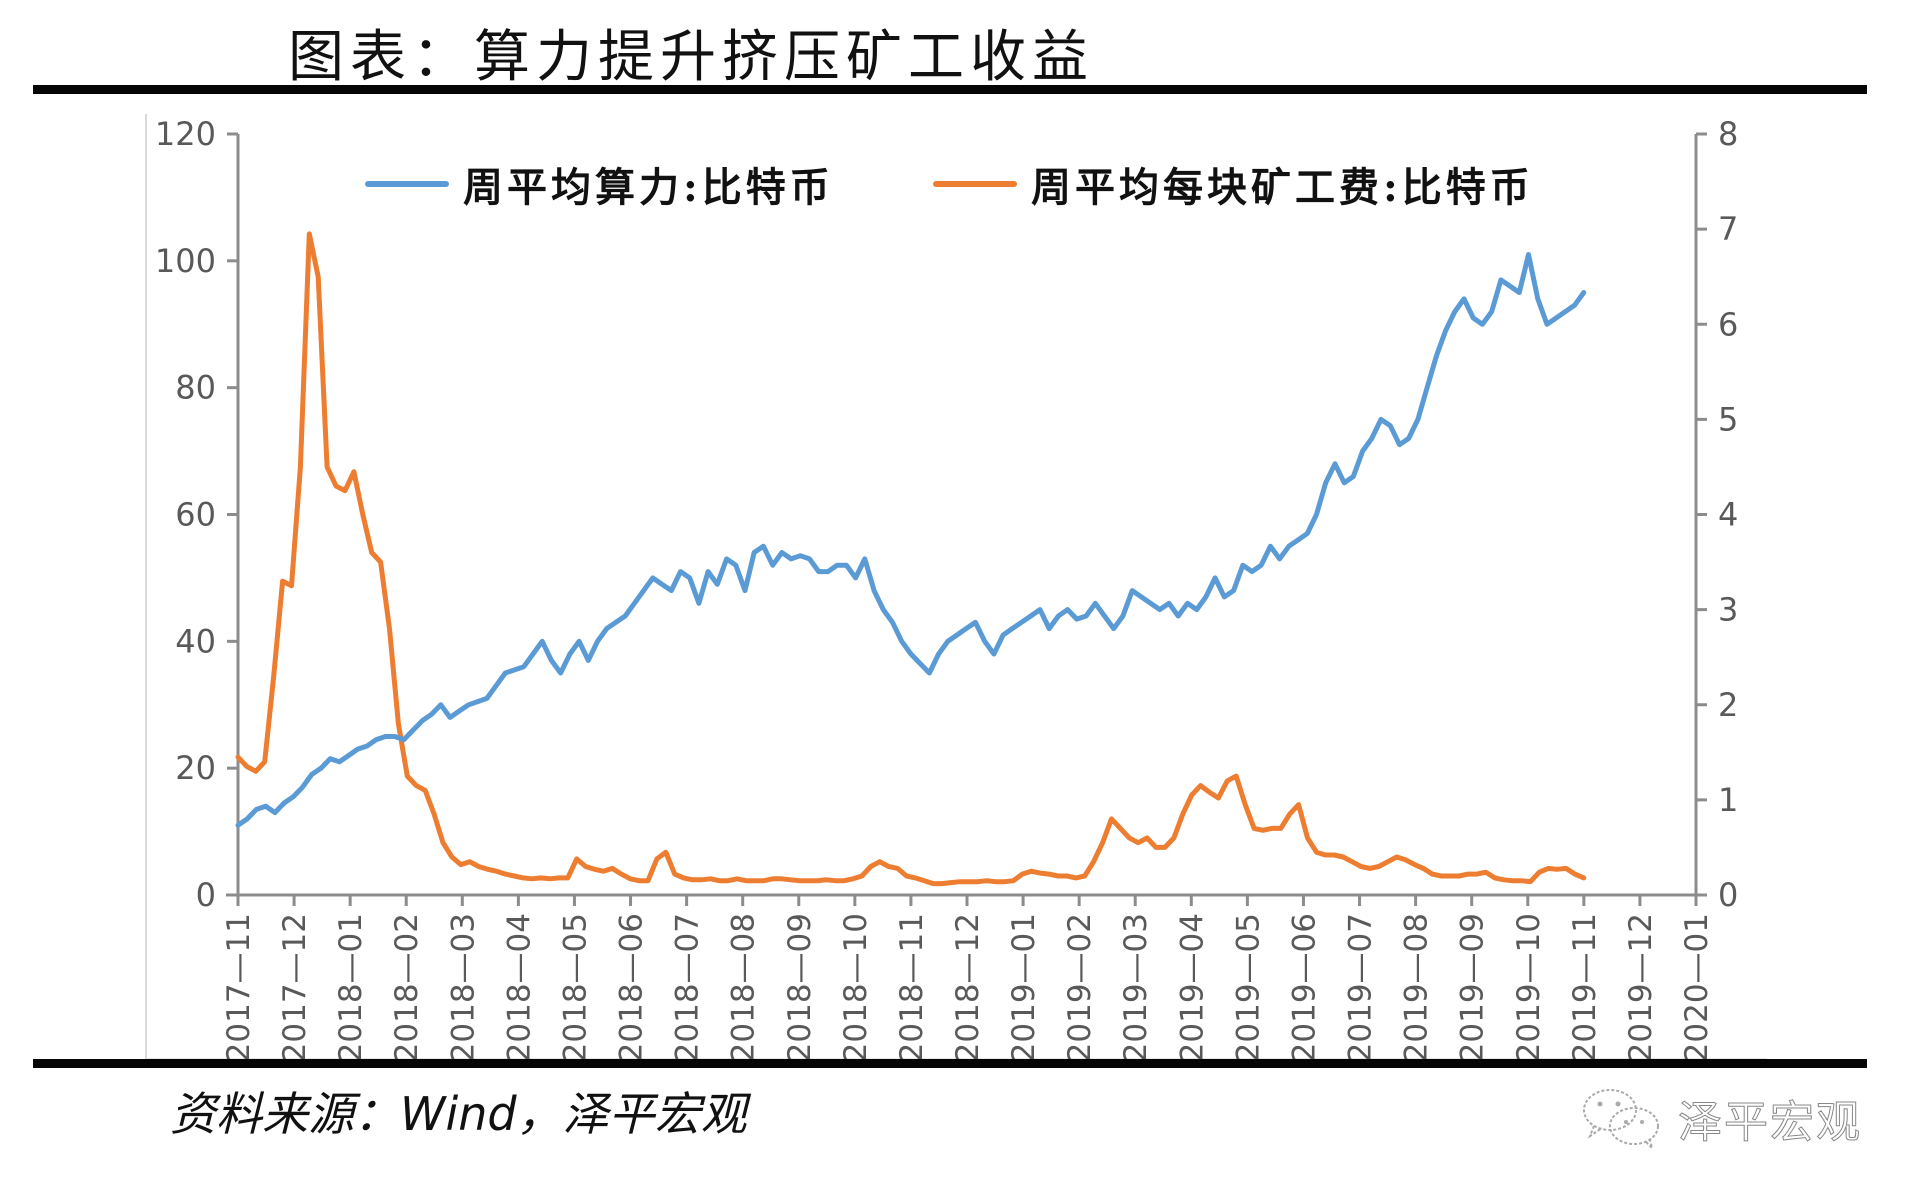 The image size is (1920, 1202). I want to click on x-axis-tick-label: 2019—05, so click(1248, 987).